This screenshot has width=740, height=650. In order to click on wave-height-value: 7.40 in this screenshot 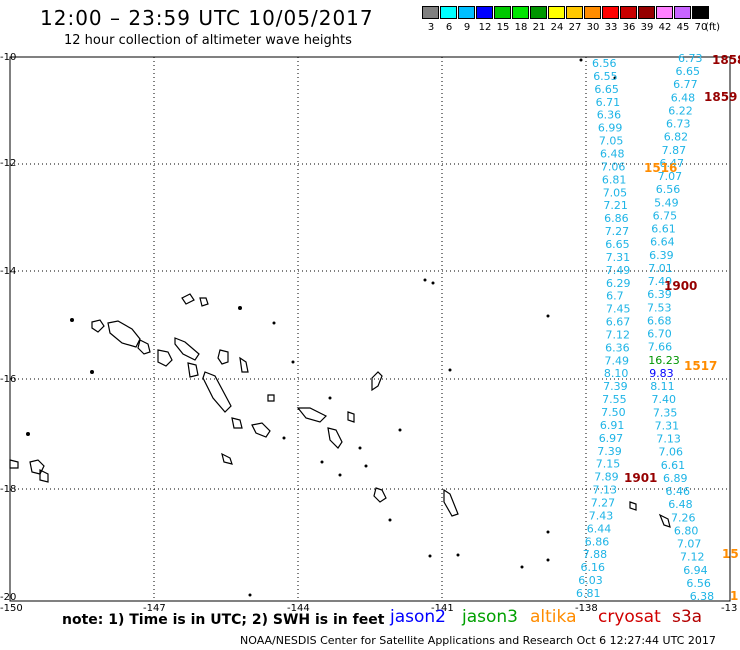, I will do `click(664, 399)`.